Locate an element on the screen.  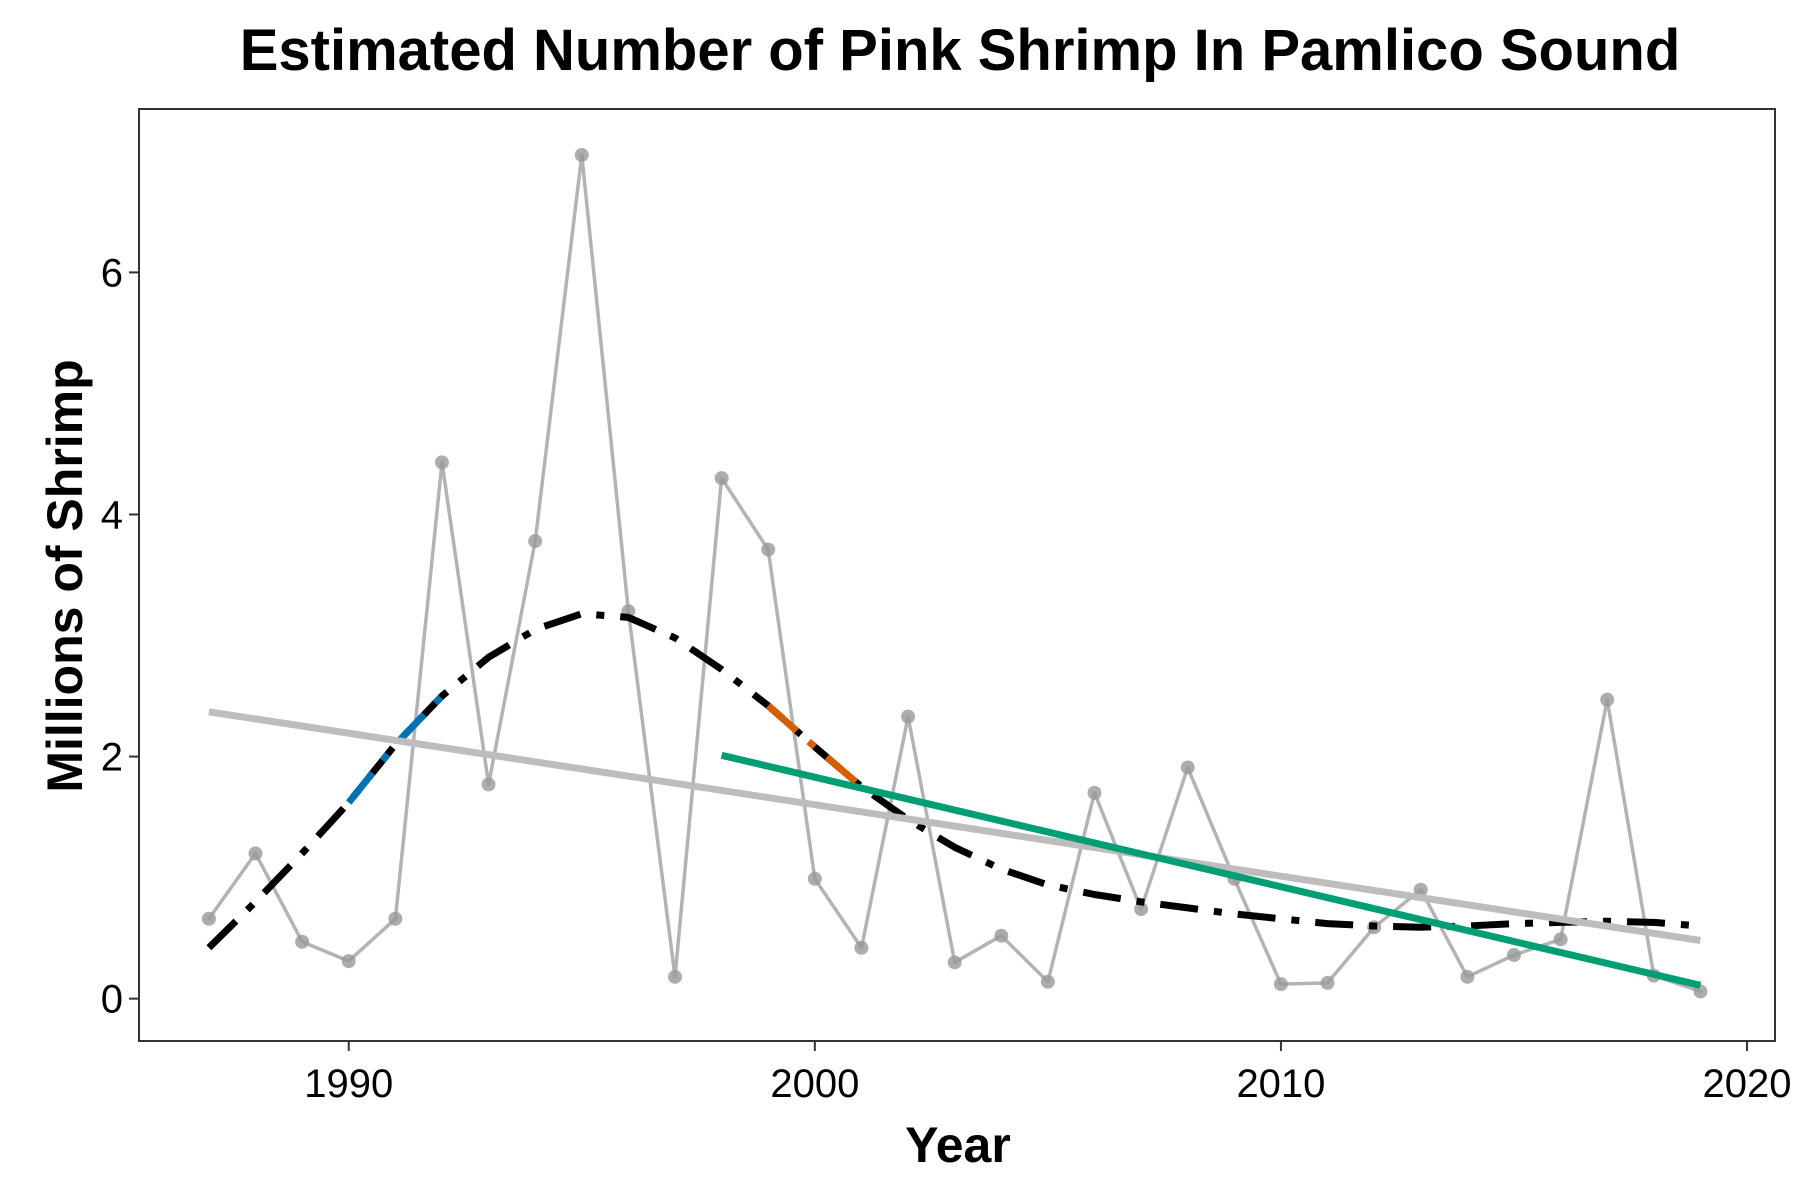
y-tick-label: 6 is located at coordinates (112, 273).